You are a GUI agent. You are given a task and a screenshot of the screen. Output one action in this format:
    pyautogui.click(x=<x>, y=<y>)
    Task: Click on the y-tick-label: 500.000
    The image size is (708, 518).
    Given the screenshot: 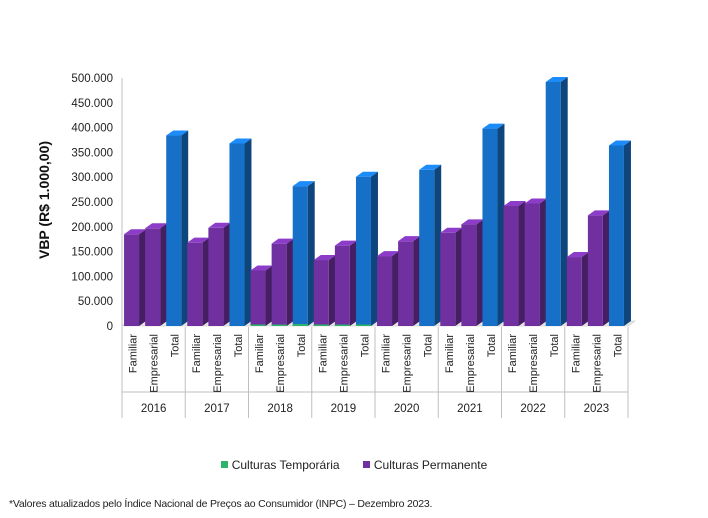 What is the action you would take?
    pyautogui.click(x=92, y=79)
    